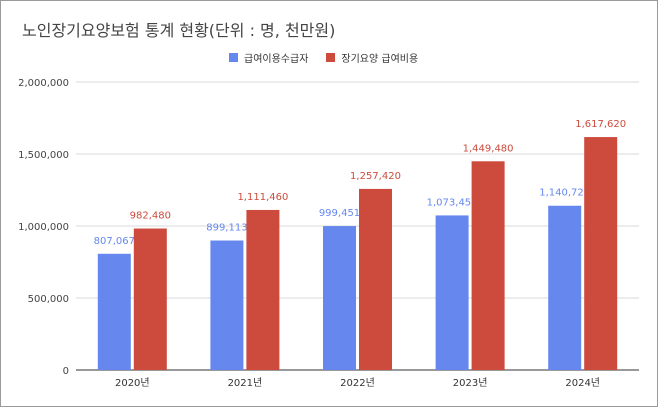 The image size is (658, 407). Describe the element at coordinates (488, 148) in the screenshot. I see `data-label: 1,449,480` at that location.